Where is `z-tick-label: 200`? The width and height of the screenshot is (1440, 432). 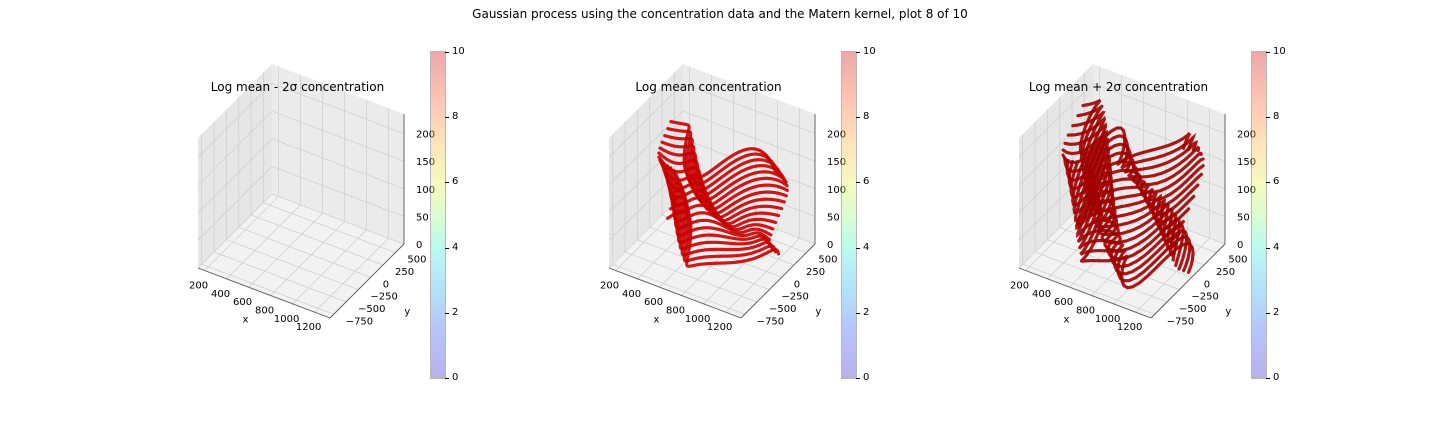 z-tick-label: 200 is located at coordinates (425, 135).